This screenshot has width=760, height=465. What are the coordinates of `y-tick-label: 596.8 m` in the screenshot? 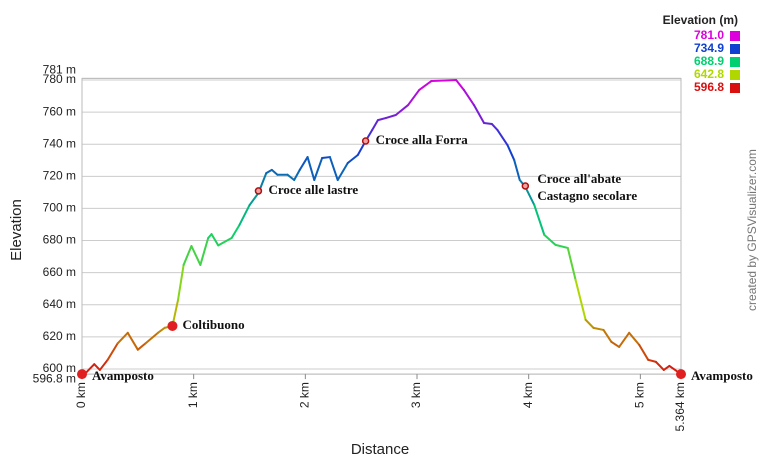 It's located at (54, 378).